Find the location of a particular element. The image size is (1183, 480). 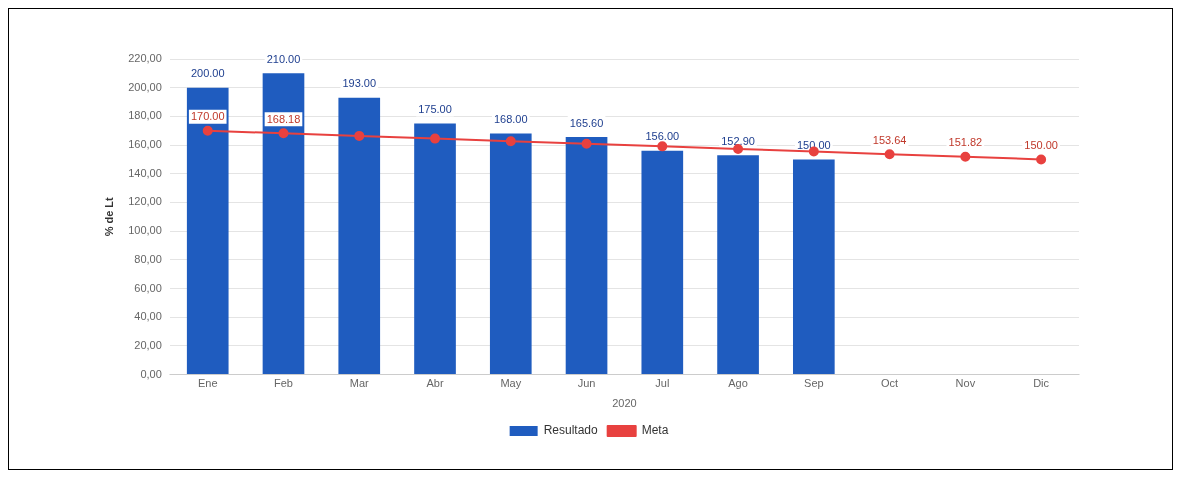

y-tick-label: 200,00 is located at coordinates (145, 86).